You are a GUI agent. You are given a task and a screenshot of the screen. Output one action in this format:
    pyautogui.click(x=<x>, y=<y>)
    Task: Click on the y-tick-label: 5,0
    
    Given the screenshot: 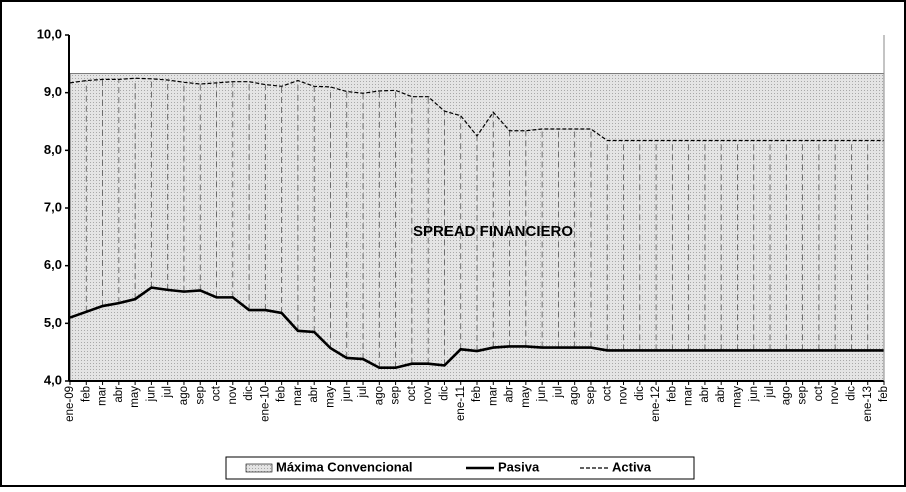 What is the action you would take?
    pyautogui.click(x=53, y=322)
    